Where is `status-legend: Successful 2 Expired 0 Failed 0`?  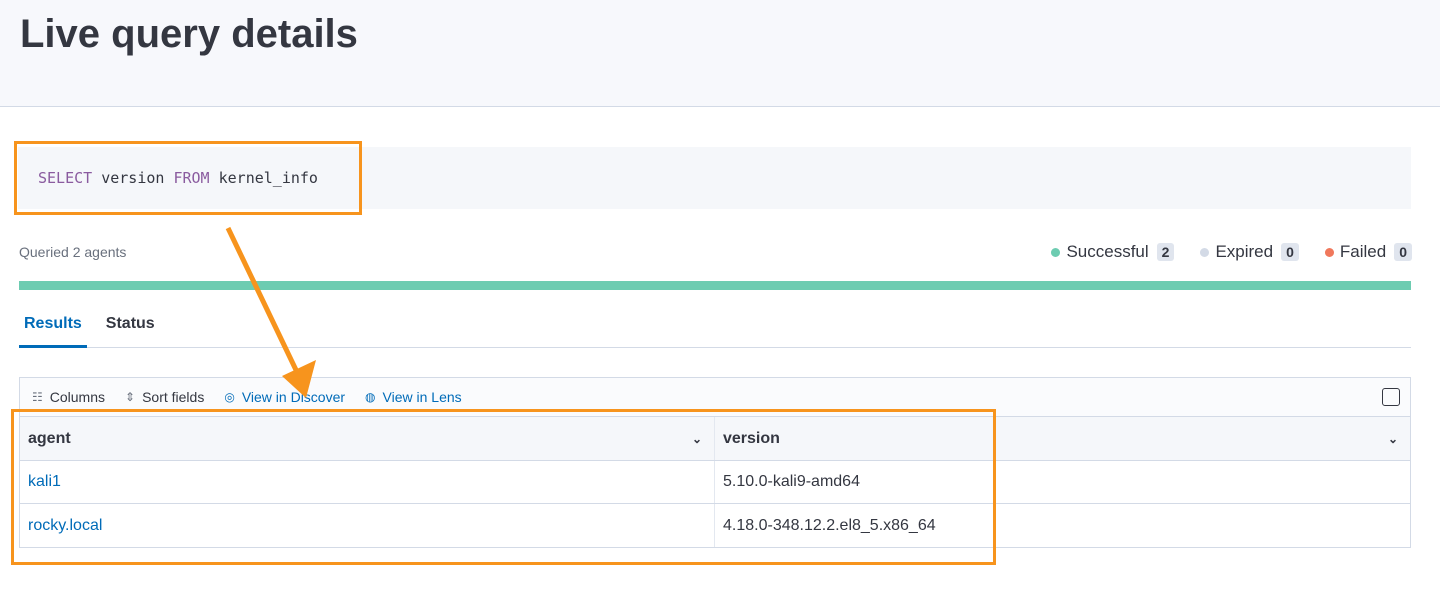 status-legend: Successful 2 Expired 0 Failed 0 is located at coordinates (1231, 252).